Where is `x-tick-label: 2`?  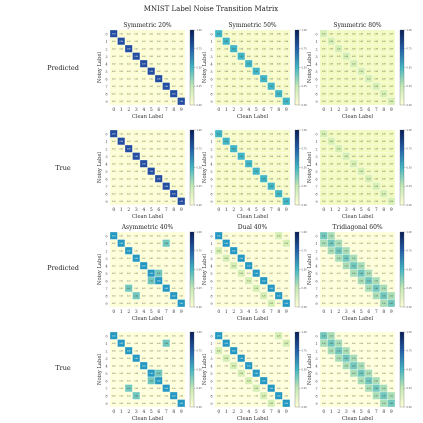 x-tick-label: 2 is located at coordinates (338, 412).